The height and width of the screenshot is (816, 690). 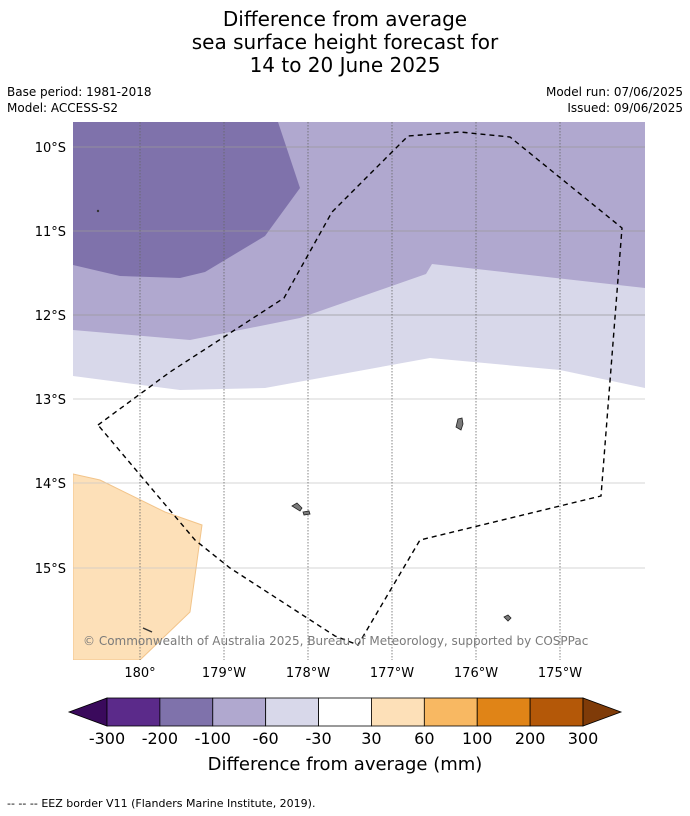 I want to click on lon-label-178w: 178°W, so click(x=308, y=673).